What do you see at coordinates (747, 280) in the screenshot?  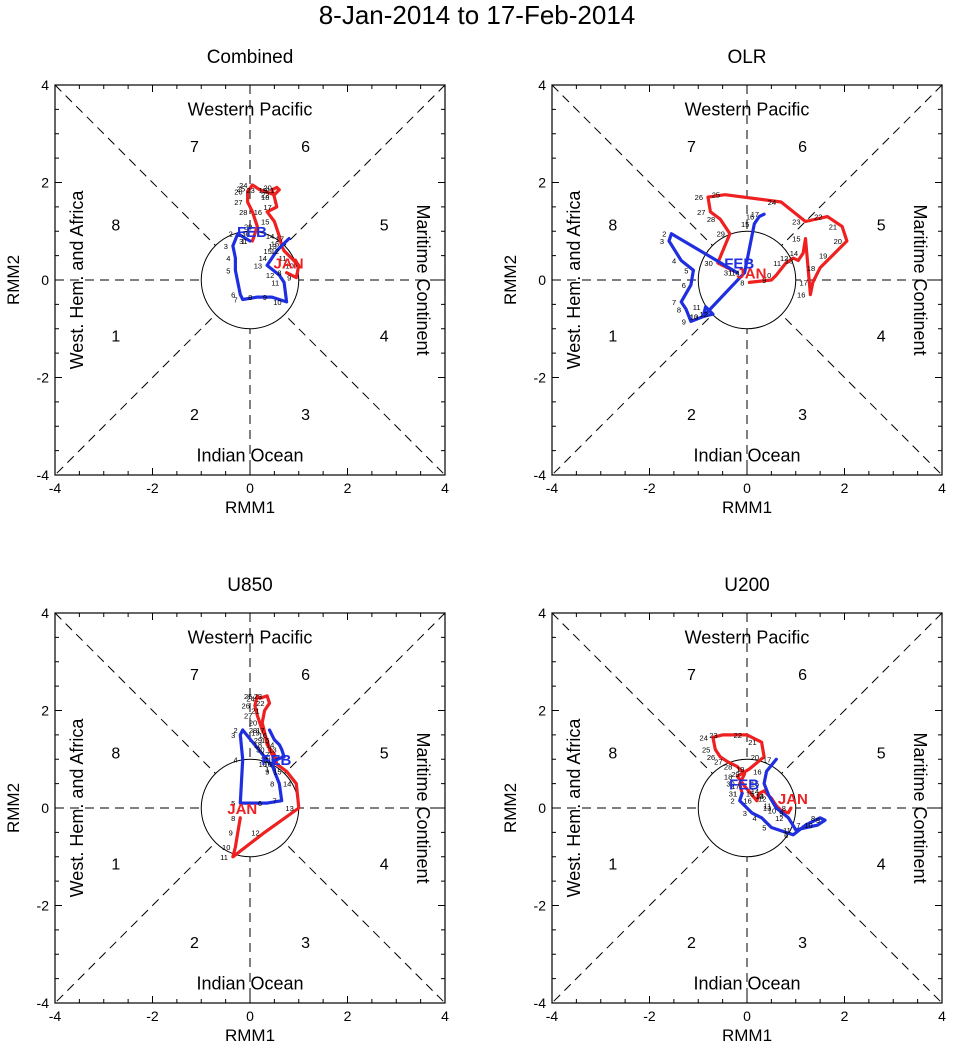 I see `unit-circle` at bounding box center [747, 280].